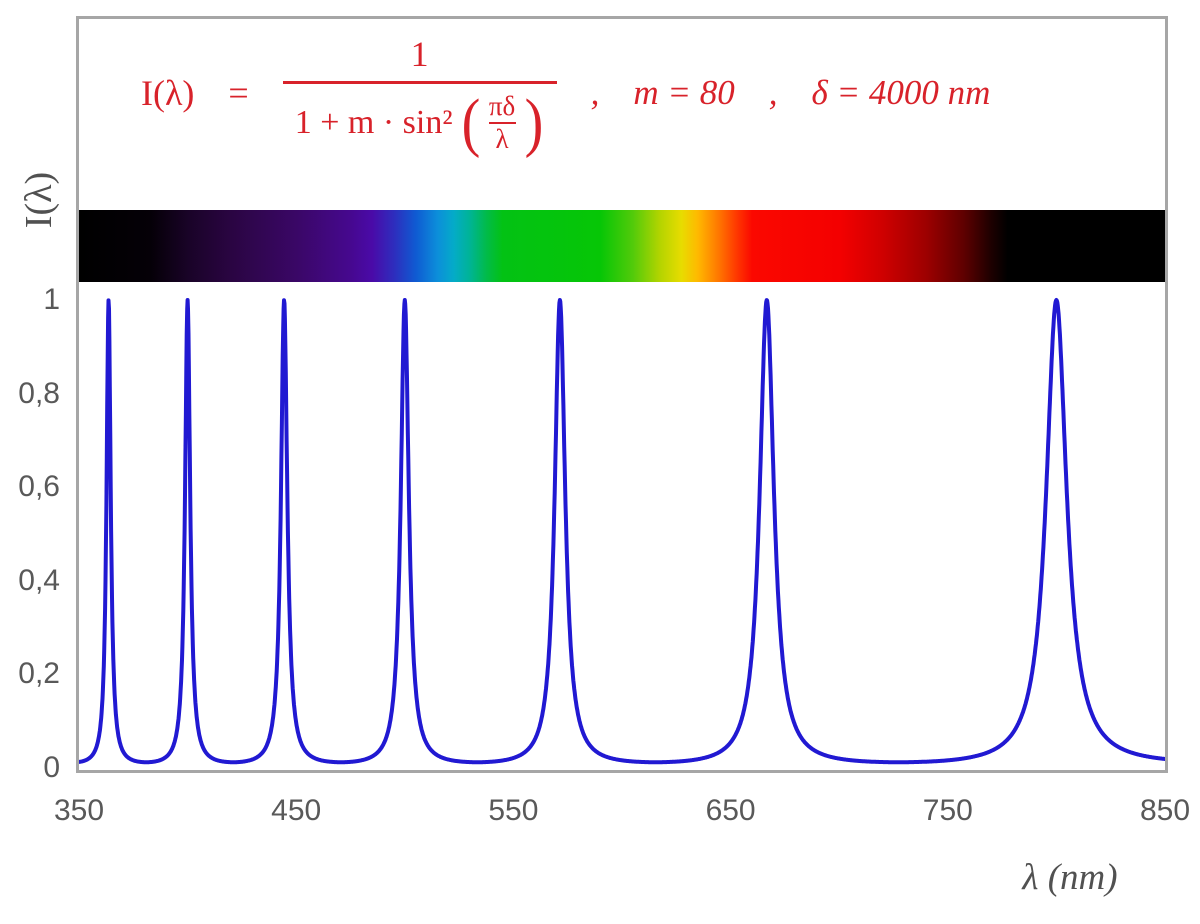 The height and width of the screenshot is (924, 1200). I want to click on denominator-prefix: 1 + m · sin², so click(373, 122).